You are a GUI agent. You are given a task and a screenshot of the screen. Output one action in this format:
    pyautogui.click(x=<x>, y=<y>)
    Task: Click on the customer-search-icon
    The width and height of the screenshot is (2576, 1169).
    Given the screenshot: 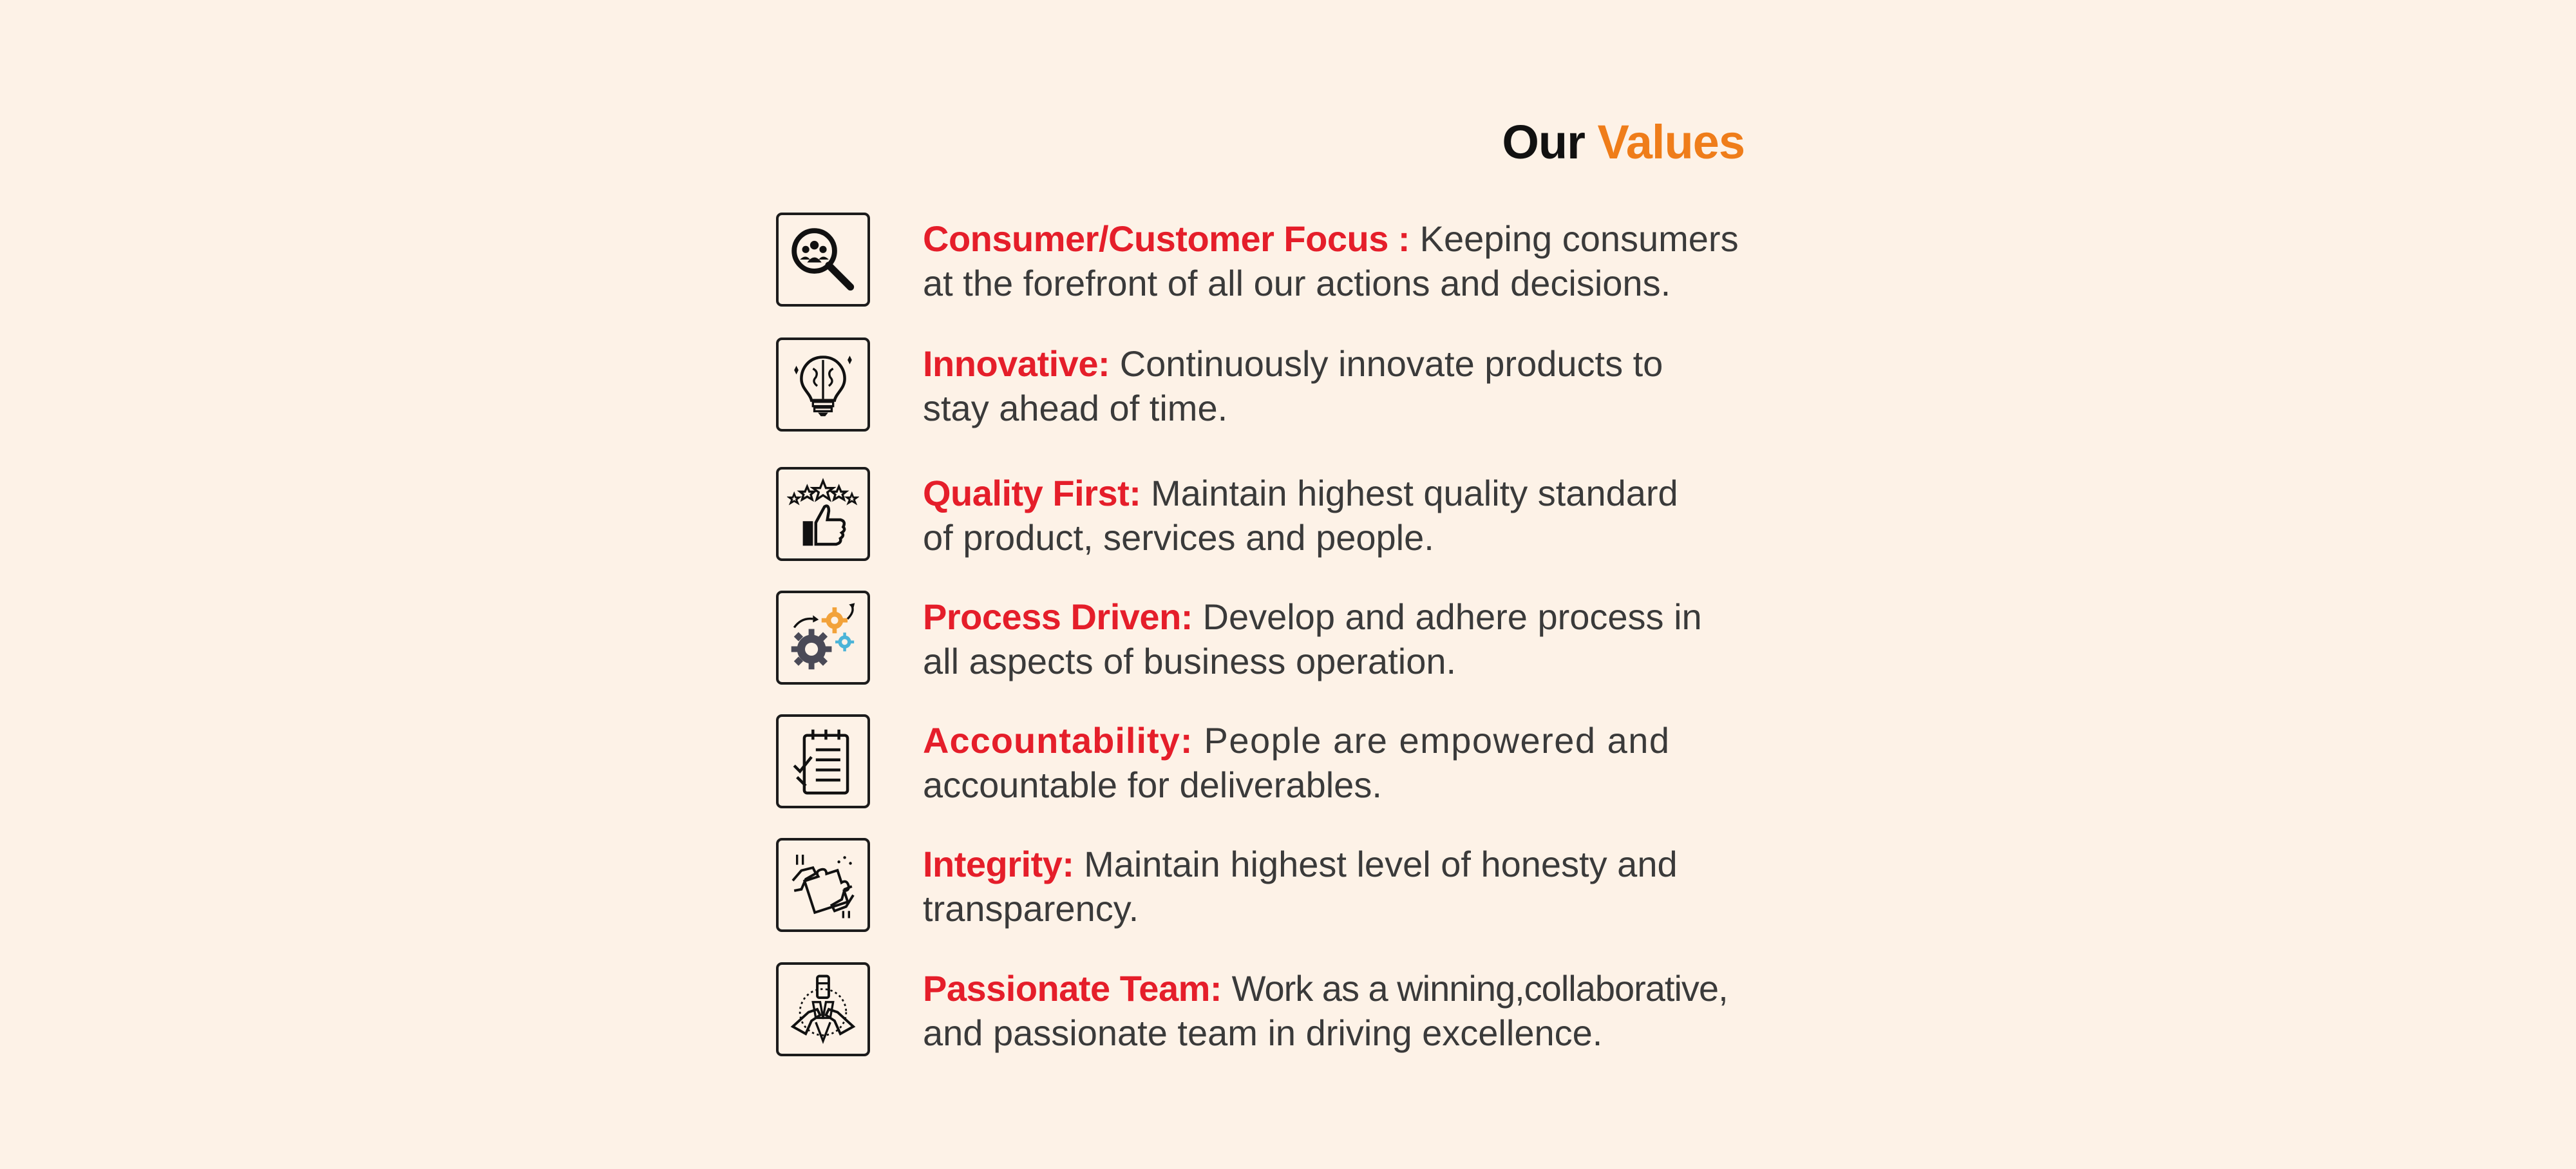 What is the action you would take?
    pyautogui.click(x=823, y=259)
    